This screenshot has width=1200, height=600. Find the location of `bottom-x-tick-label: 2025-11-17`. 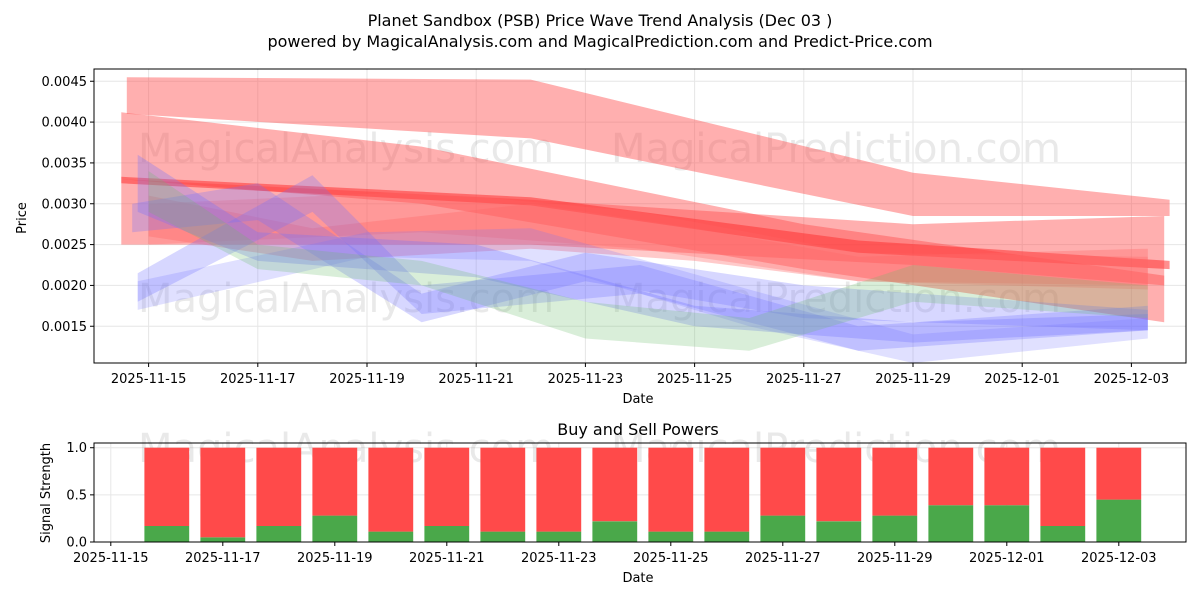

bottom-x-tick-label: 2025-11-17 is located at coordinates (223, 558).